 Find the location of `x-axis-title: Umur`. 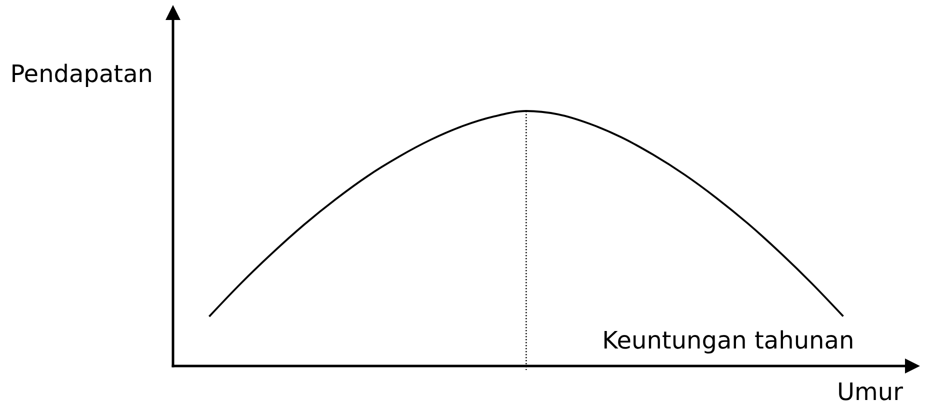

x-axis-title: Umur is located at coordinates (870, 392).